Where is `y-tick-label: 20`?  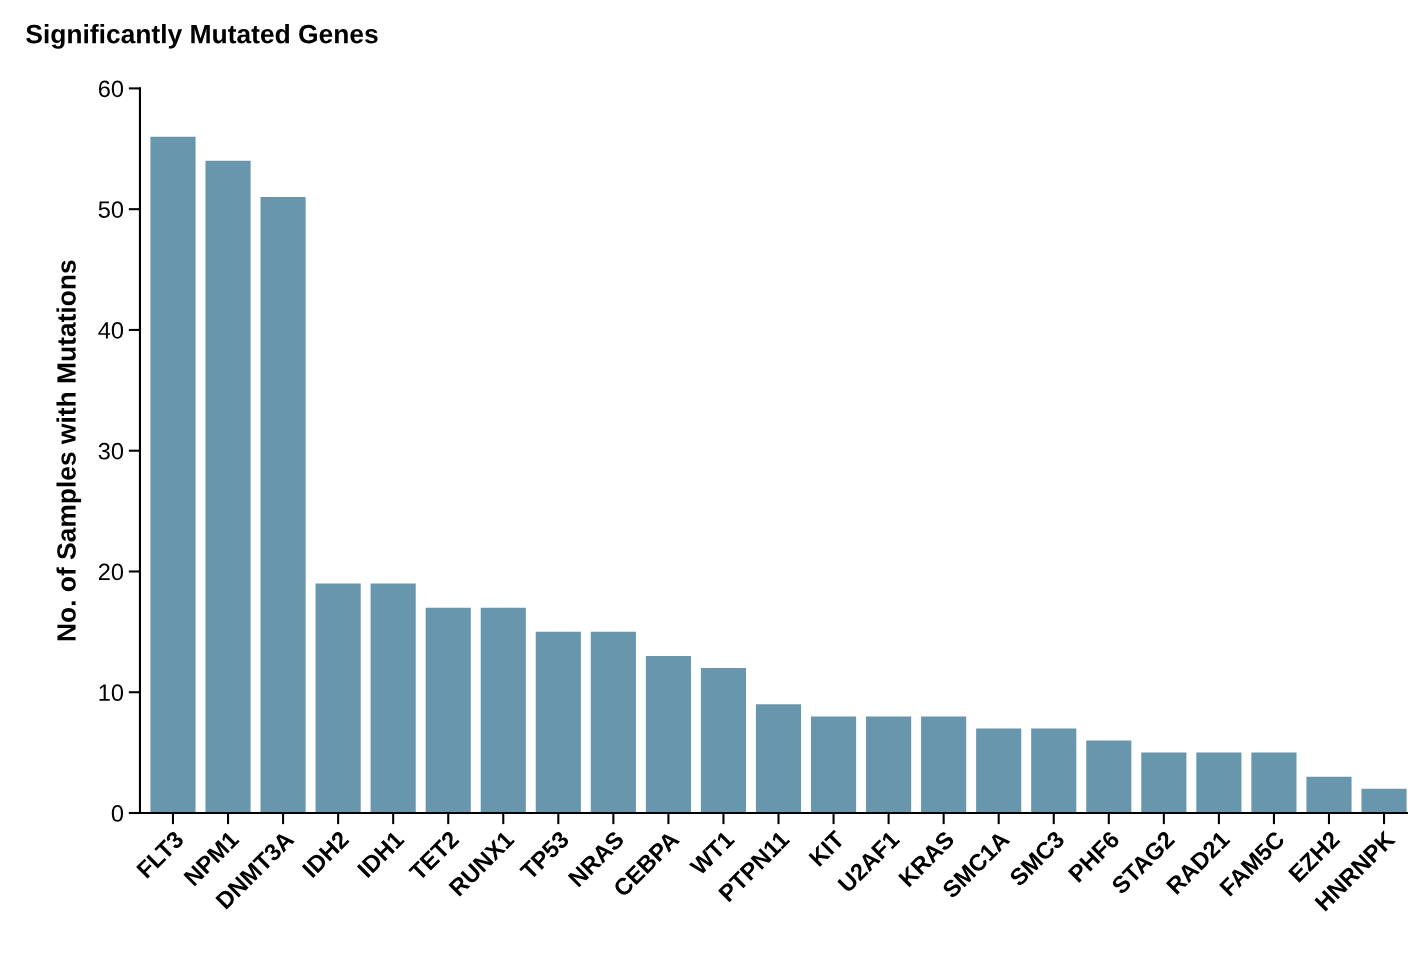 y-tick-label: 20 is located at coordinates (111, 572).